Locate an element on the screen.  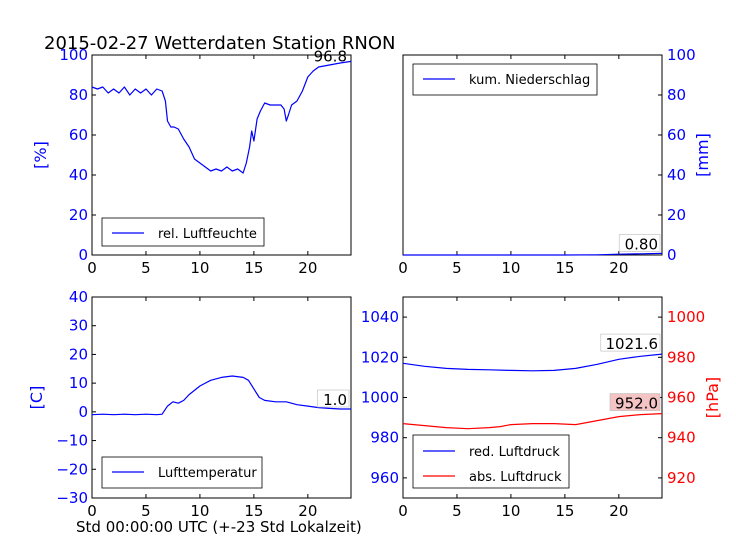
value-annotation-text: 96.8 is located at coordinates (330, 56).